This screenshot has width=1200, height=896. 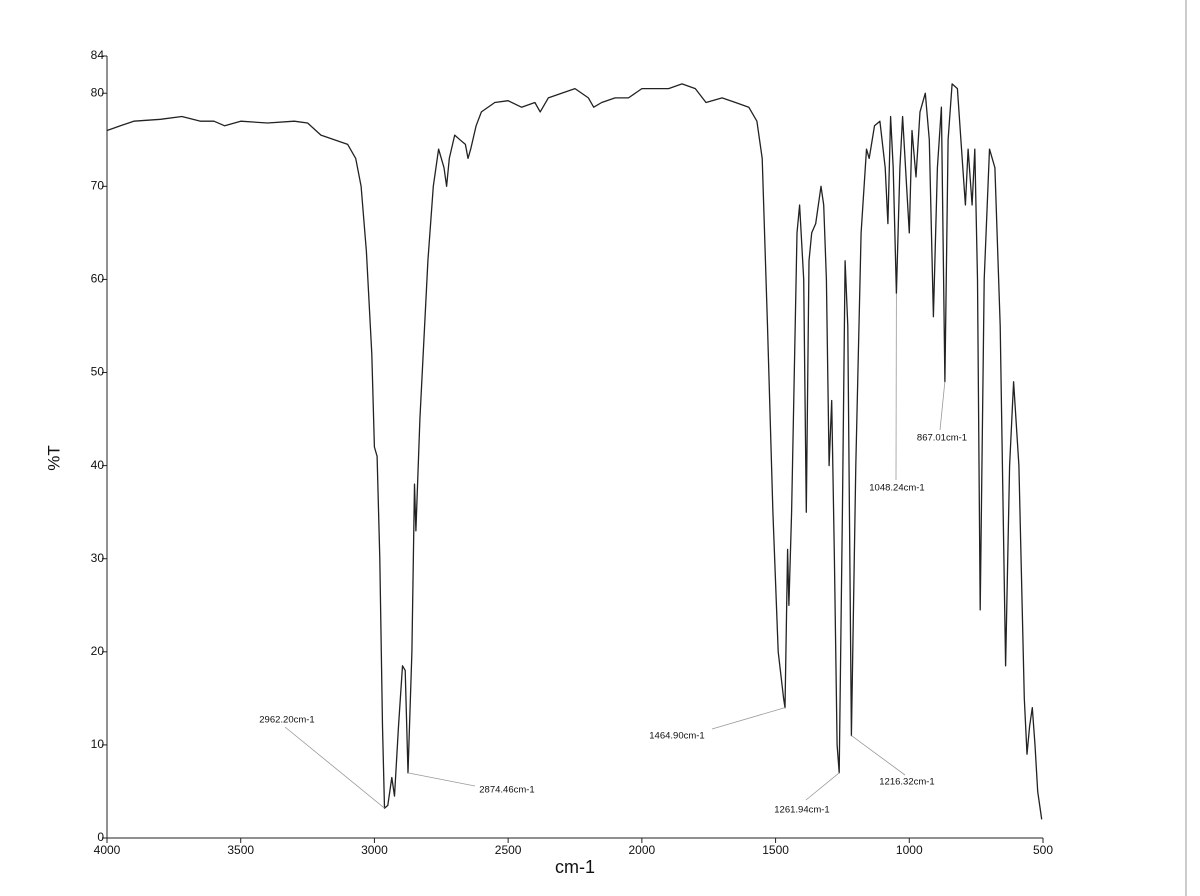 I want to click on y-tick-label: 70, so click(x=98, y=186).